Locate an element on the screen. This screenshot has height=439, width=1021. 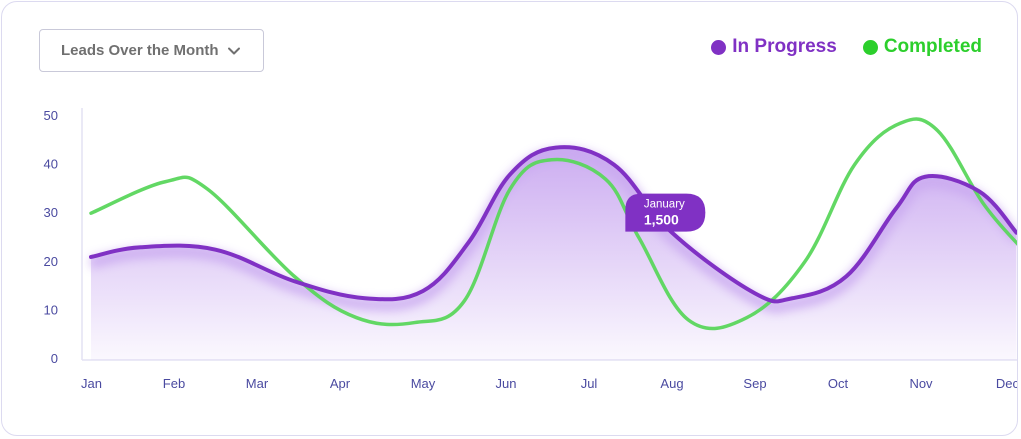
x-tick-label: Aug is located at coordinates (671, 383).